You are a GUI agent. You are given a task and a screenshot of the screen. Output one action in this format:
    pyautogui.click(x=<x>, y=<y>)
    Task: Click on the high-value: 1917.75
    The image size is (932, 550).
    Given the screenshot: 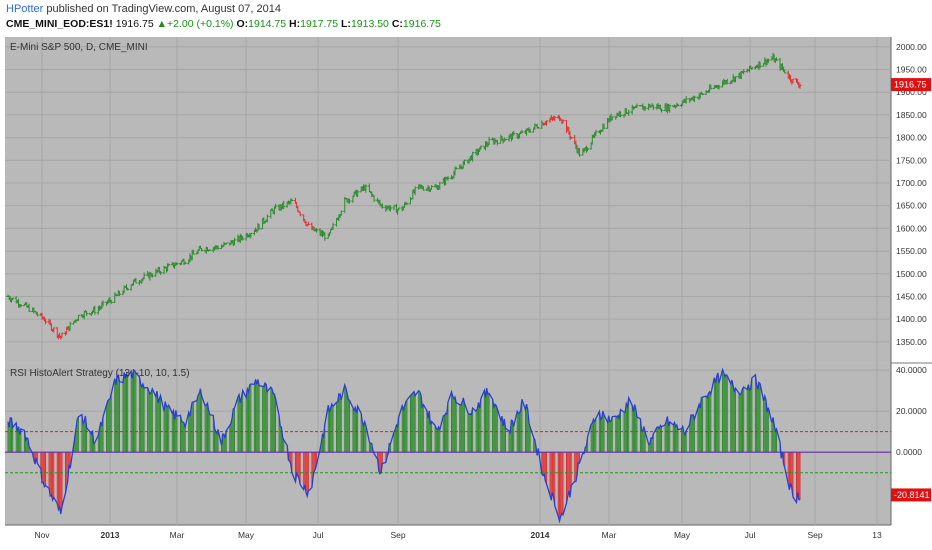 What is the action you would take?
    pyautogui.click(x=319, y=24)
    